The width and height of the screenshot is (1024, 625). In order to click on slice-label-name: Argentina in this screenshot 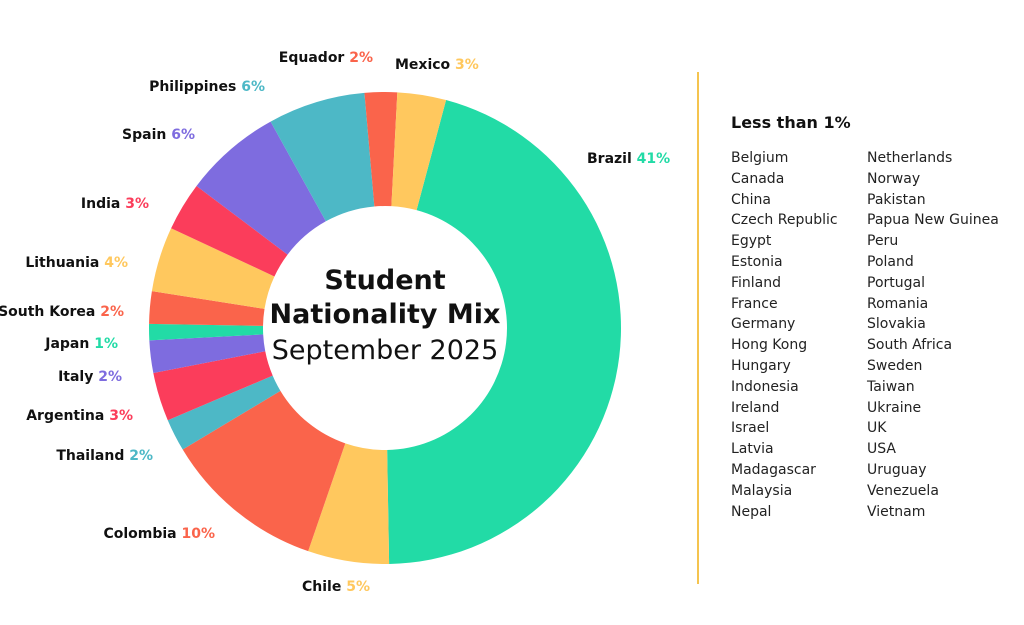, I will do `click(67, 416)`.